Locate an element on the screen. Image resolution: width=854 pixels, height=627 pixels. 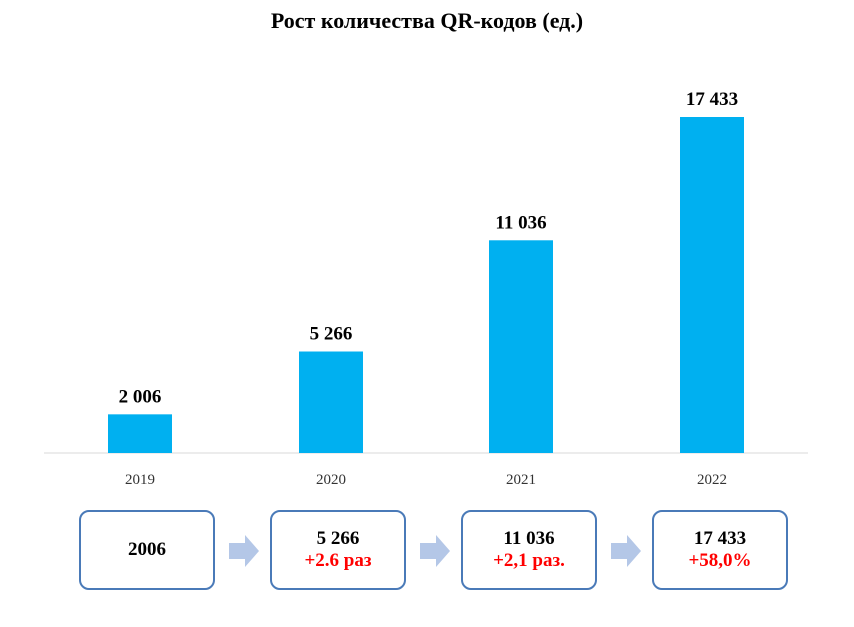
summary-change: +58,0% is located at coordinates (720, 560).